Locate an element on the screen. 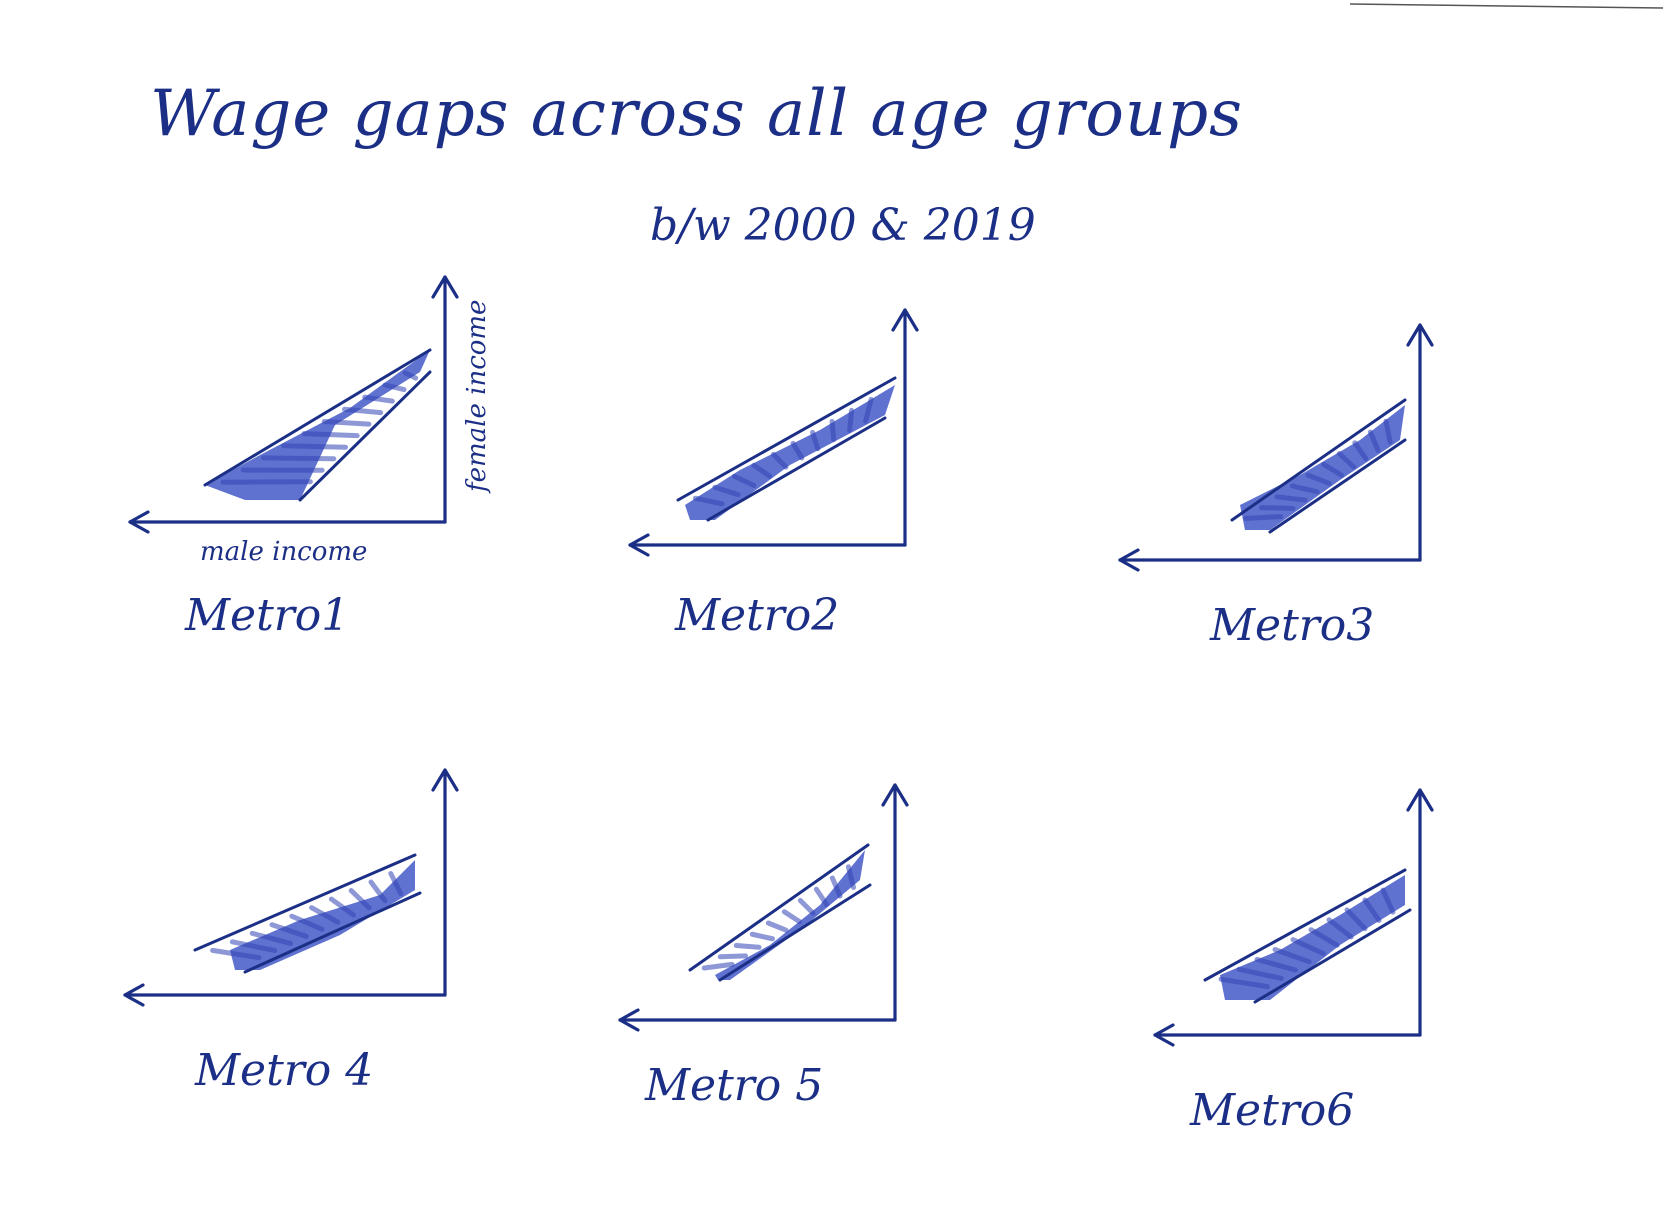  page-subtitle: b/w 2000 & 2019 is located at coordinates (843, 225).